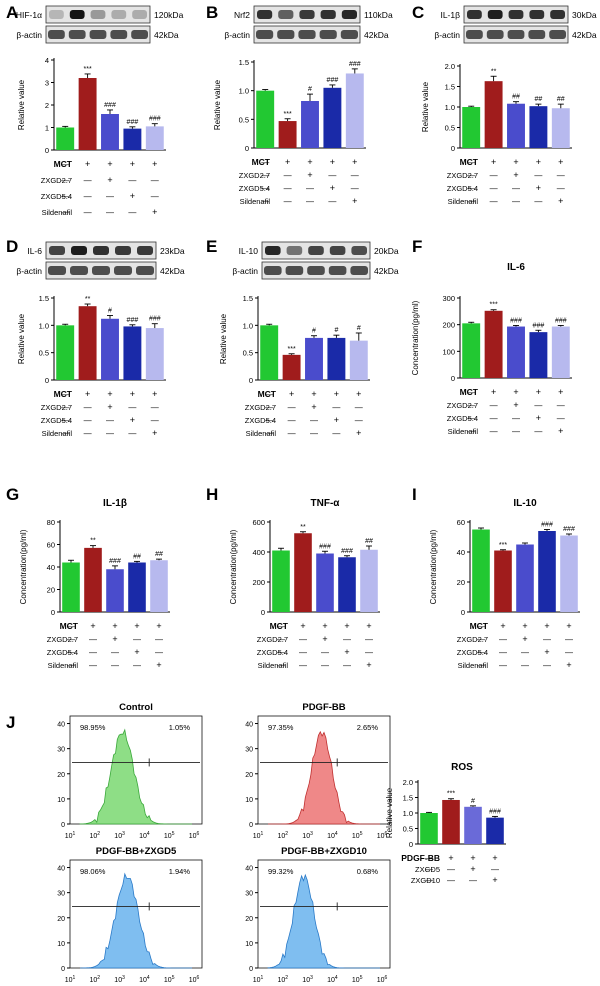 This screenshot has height=986, width=600. I want to click on treatment-label: PDGF-BB, so click(420, 858).